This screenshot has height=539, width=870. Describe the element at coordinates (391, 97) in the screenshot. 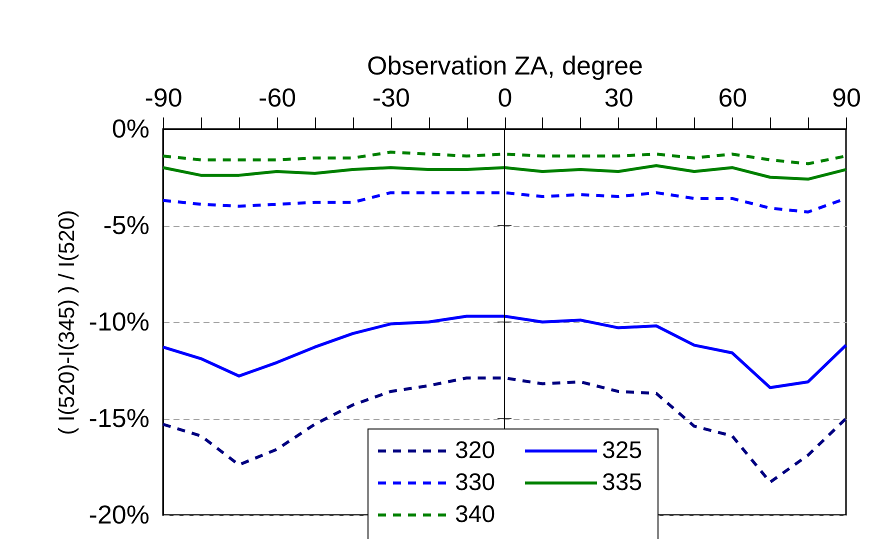

I see `x-tick-label: -30` at that location.